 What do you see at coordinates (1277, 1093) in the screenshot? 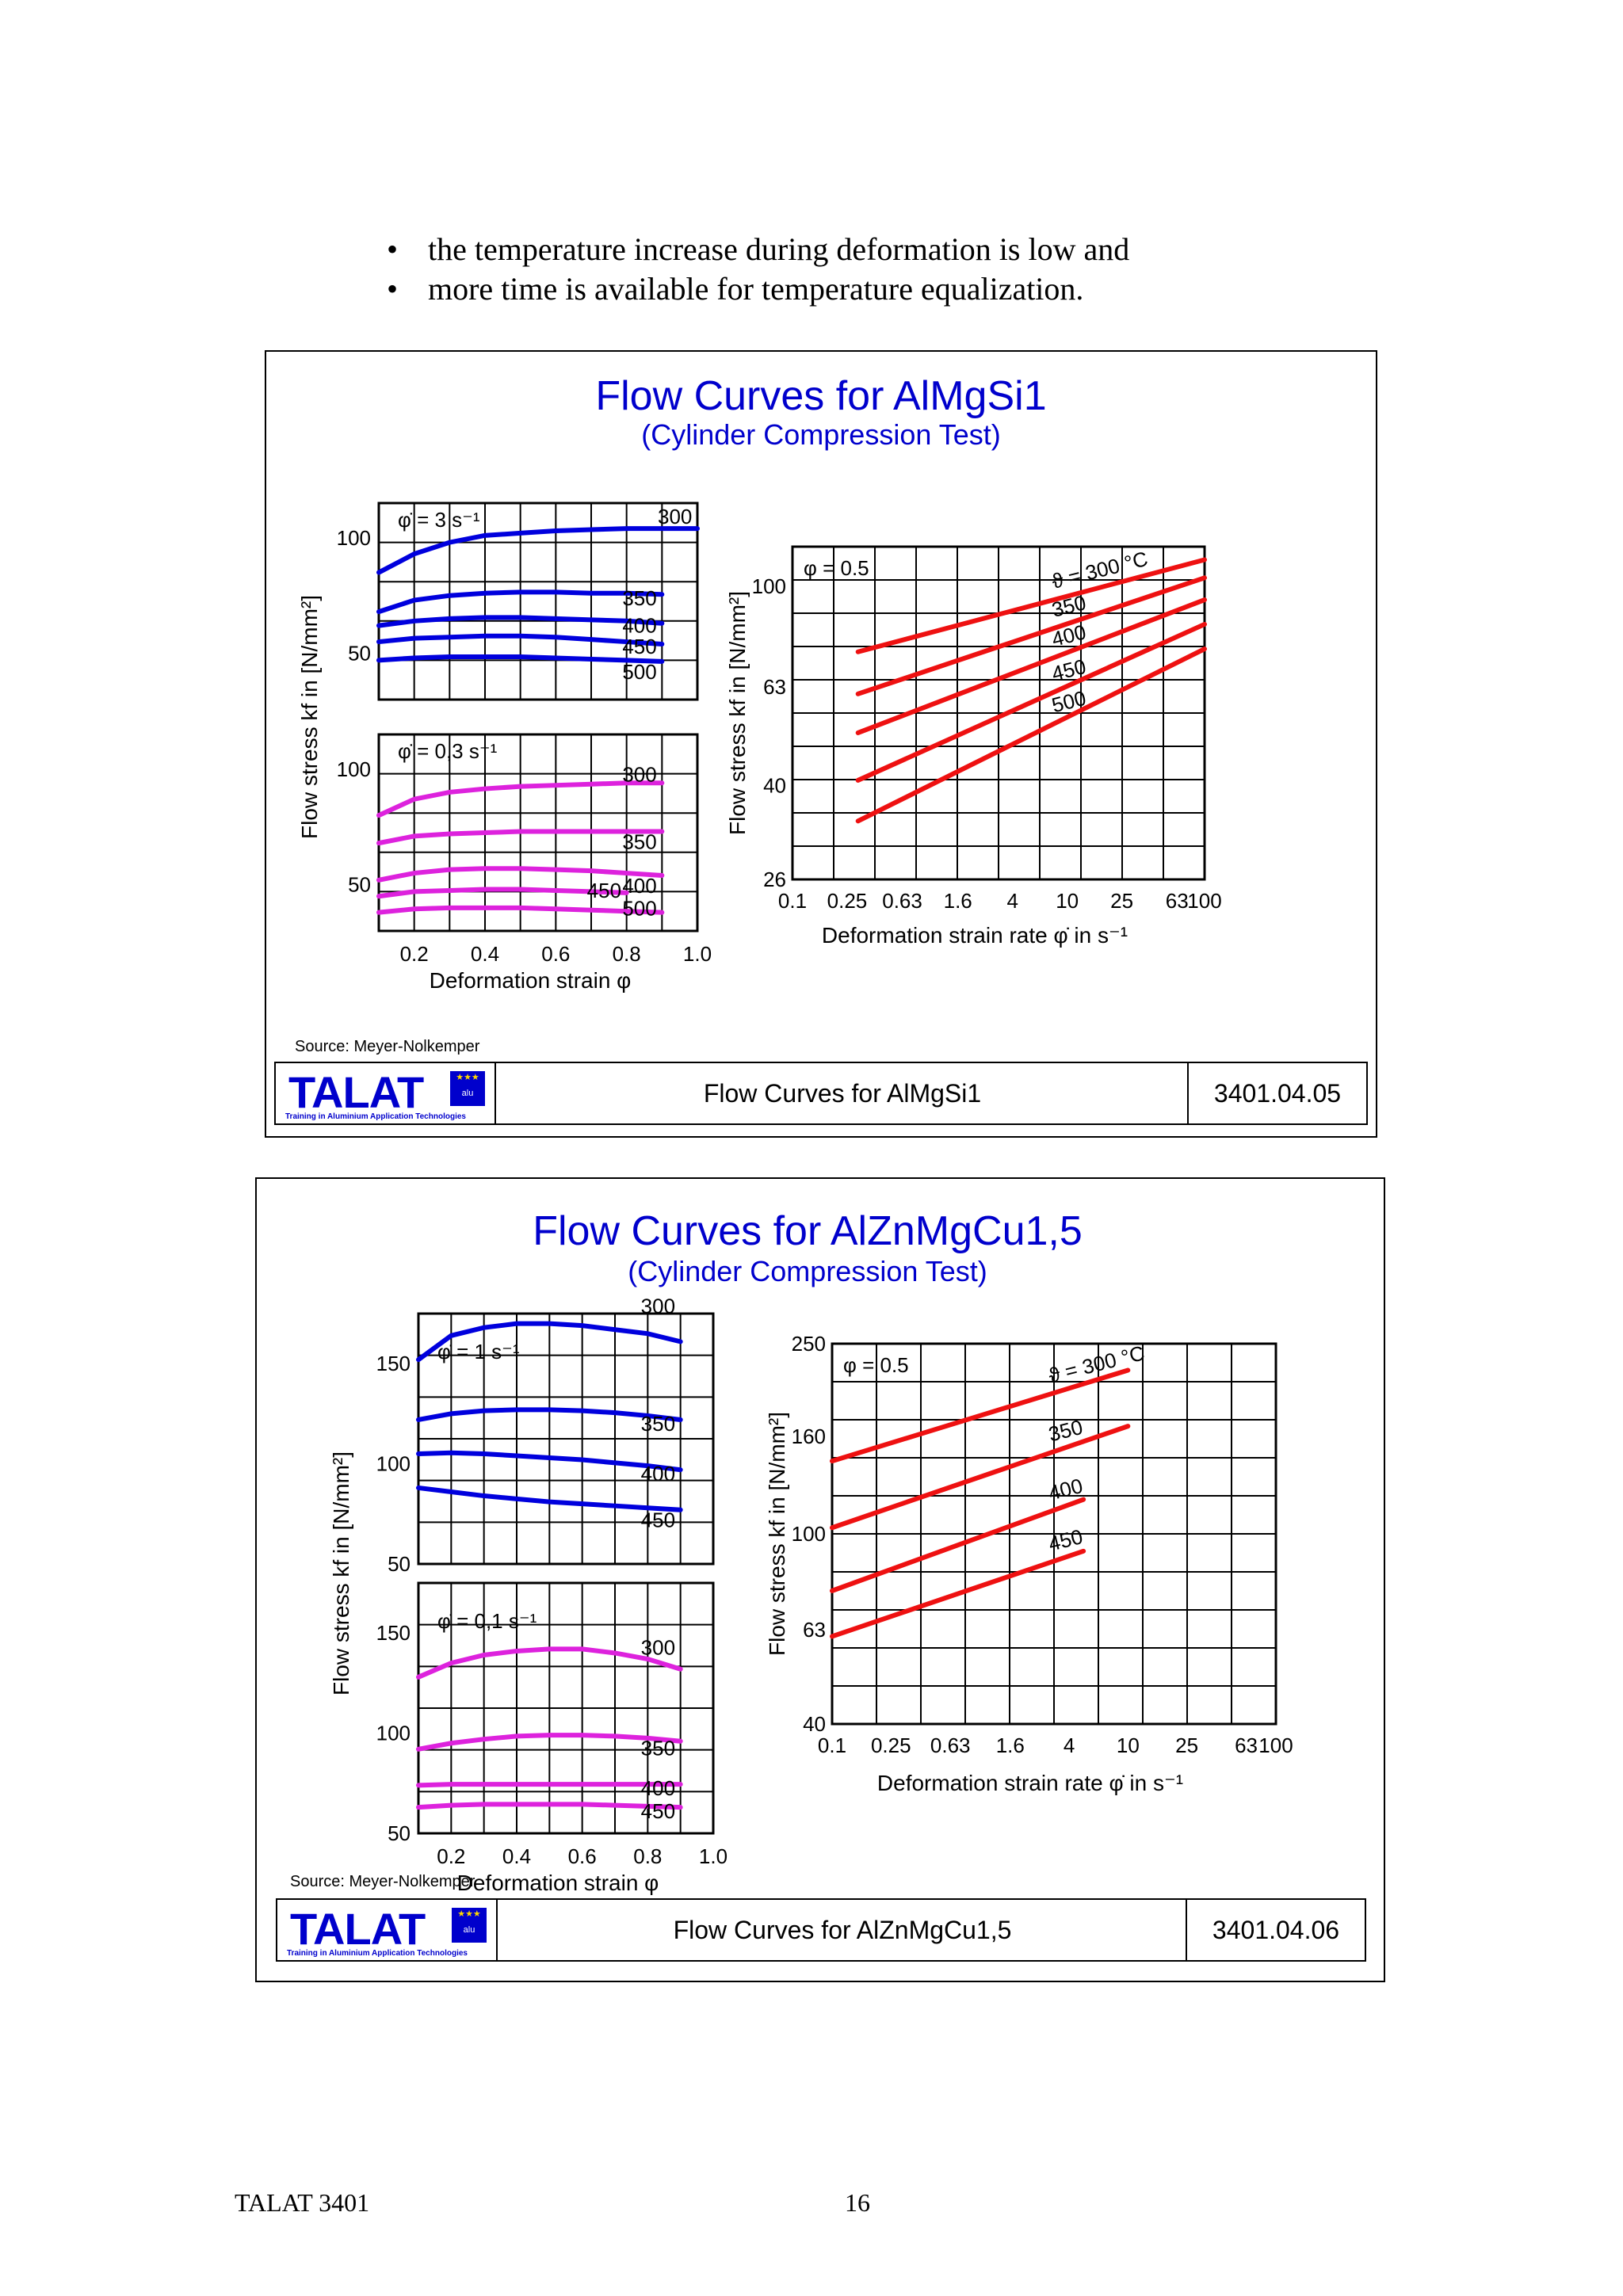
I see `footer-code: 3401.04.05` at bounding box center [1277, 1093].